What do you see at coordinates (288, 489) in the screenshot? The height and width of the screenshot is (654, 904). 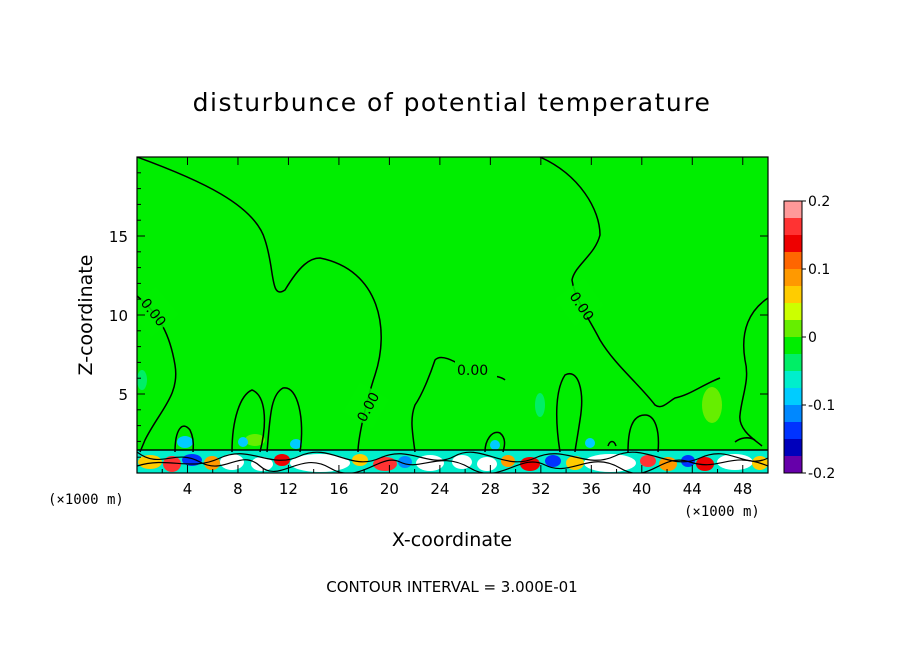 I see `x-tick-label: 12` at bounding box center [288, 489].